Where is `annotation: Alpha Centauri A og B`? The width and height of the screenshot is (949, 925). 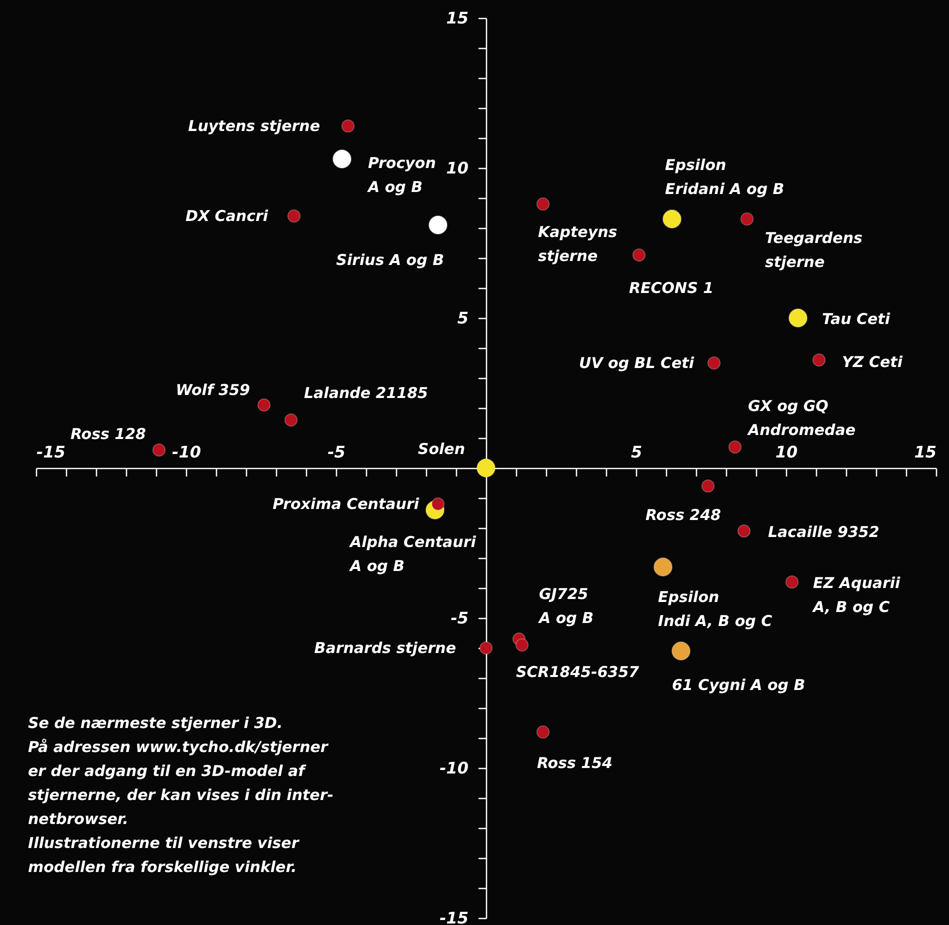 annotation: Alpha Centauri A og B is located at coordinates (413, 554).